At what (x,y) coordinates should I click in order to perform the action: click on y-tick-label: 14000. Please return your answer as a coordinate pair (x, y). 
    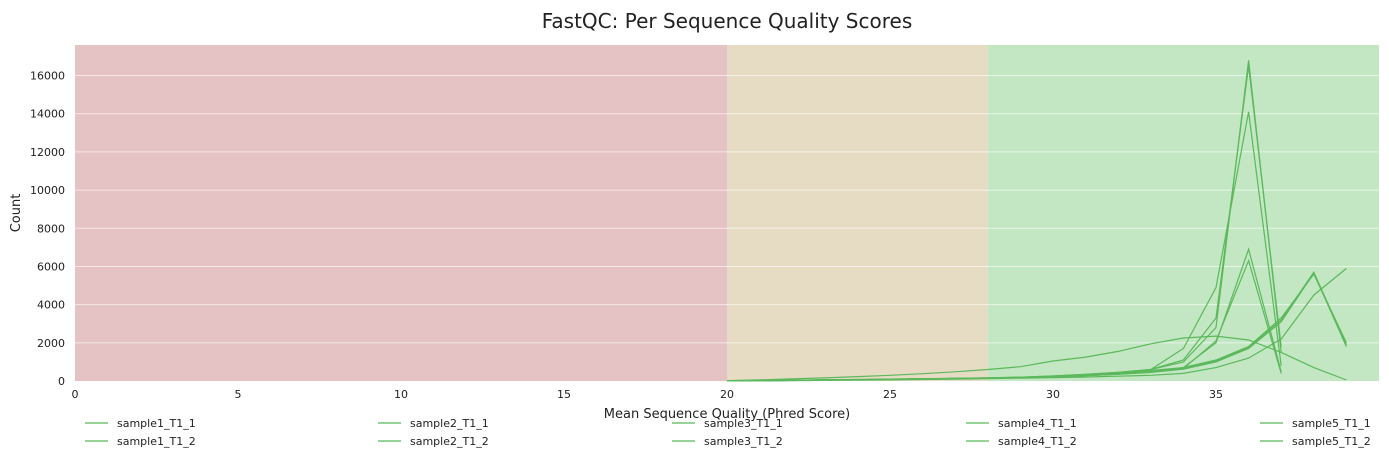
    Looking at the image, I should click on (47, 114).